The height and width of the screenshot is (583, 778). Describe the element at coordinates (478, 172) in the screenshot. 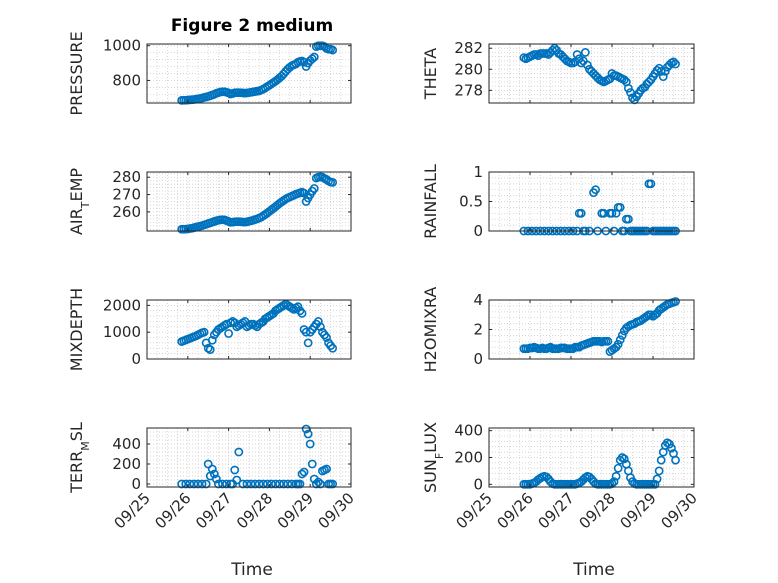

I see `y-tick-label: 1` at that location.